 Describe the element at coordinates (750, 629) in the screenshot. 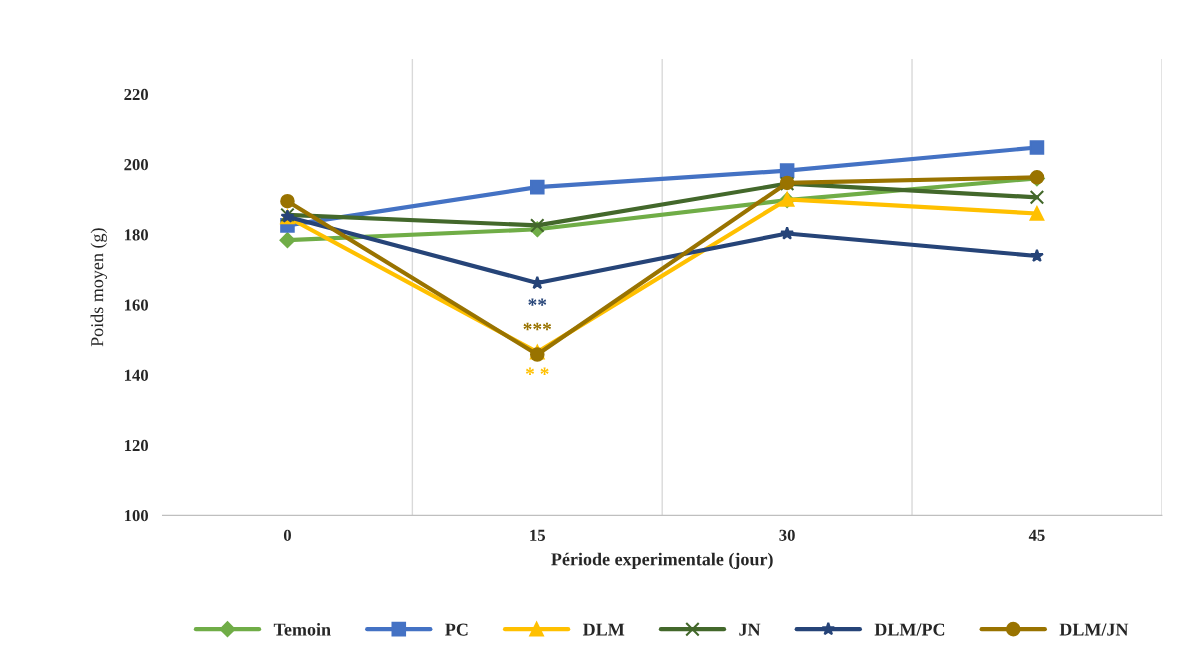

I see `legend-label: JN` at that location.